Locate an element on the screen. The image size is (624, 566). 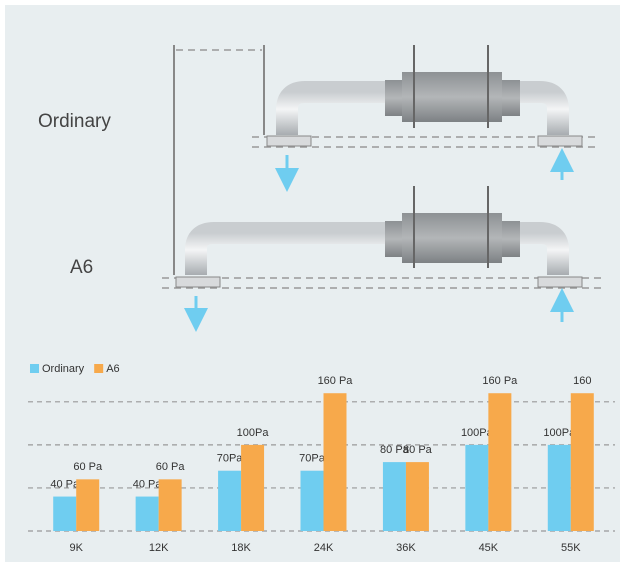
legend-label: Ordinary is located at coordinates (63, 369).